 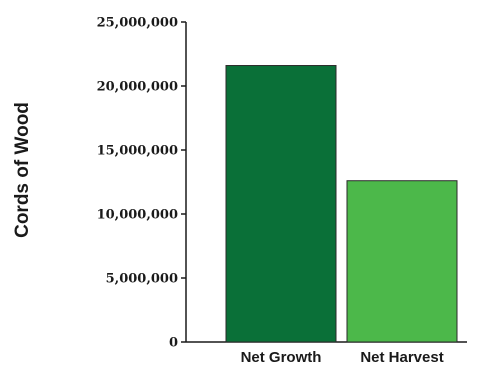 I want to click on y-tick-label: 25,000,000, so click(x=137, y=23).